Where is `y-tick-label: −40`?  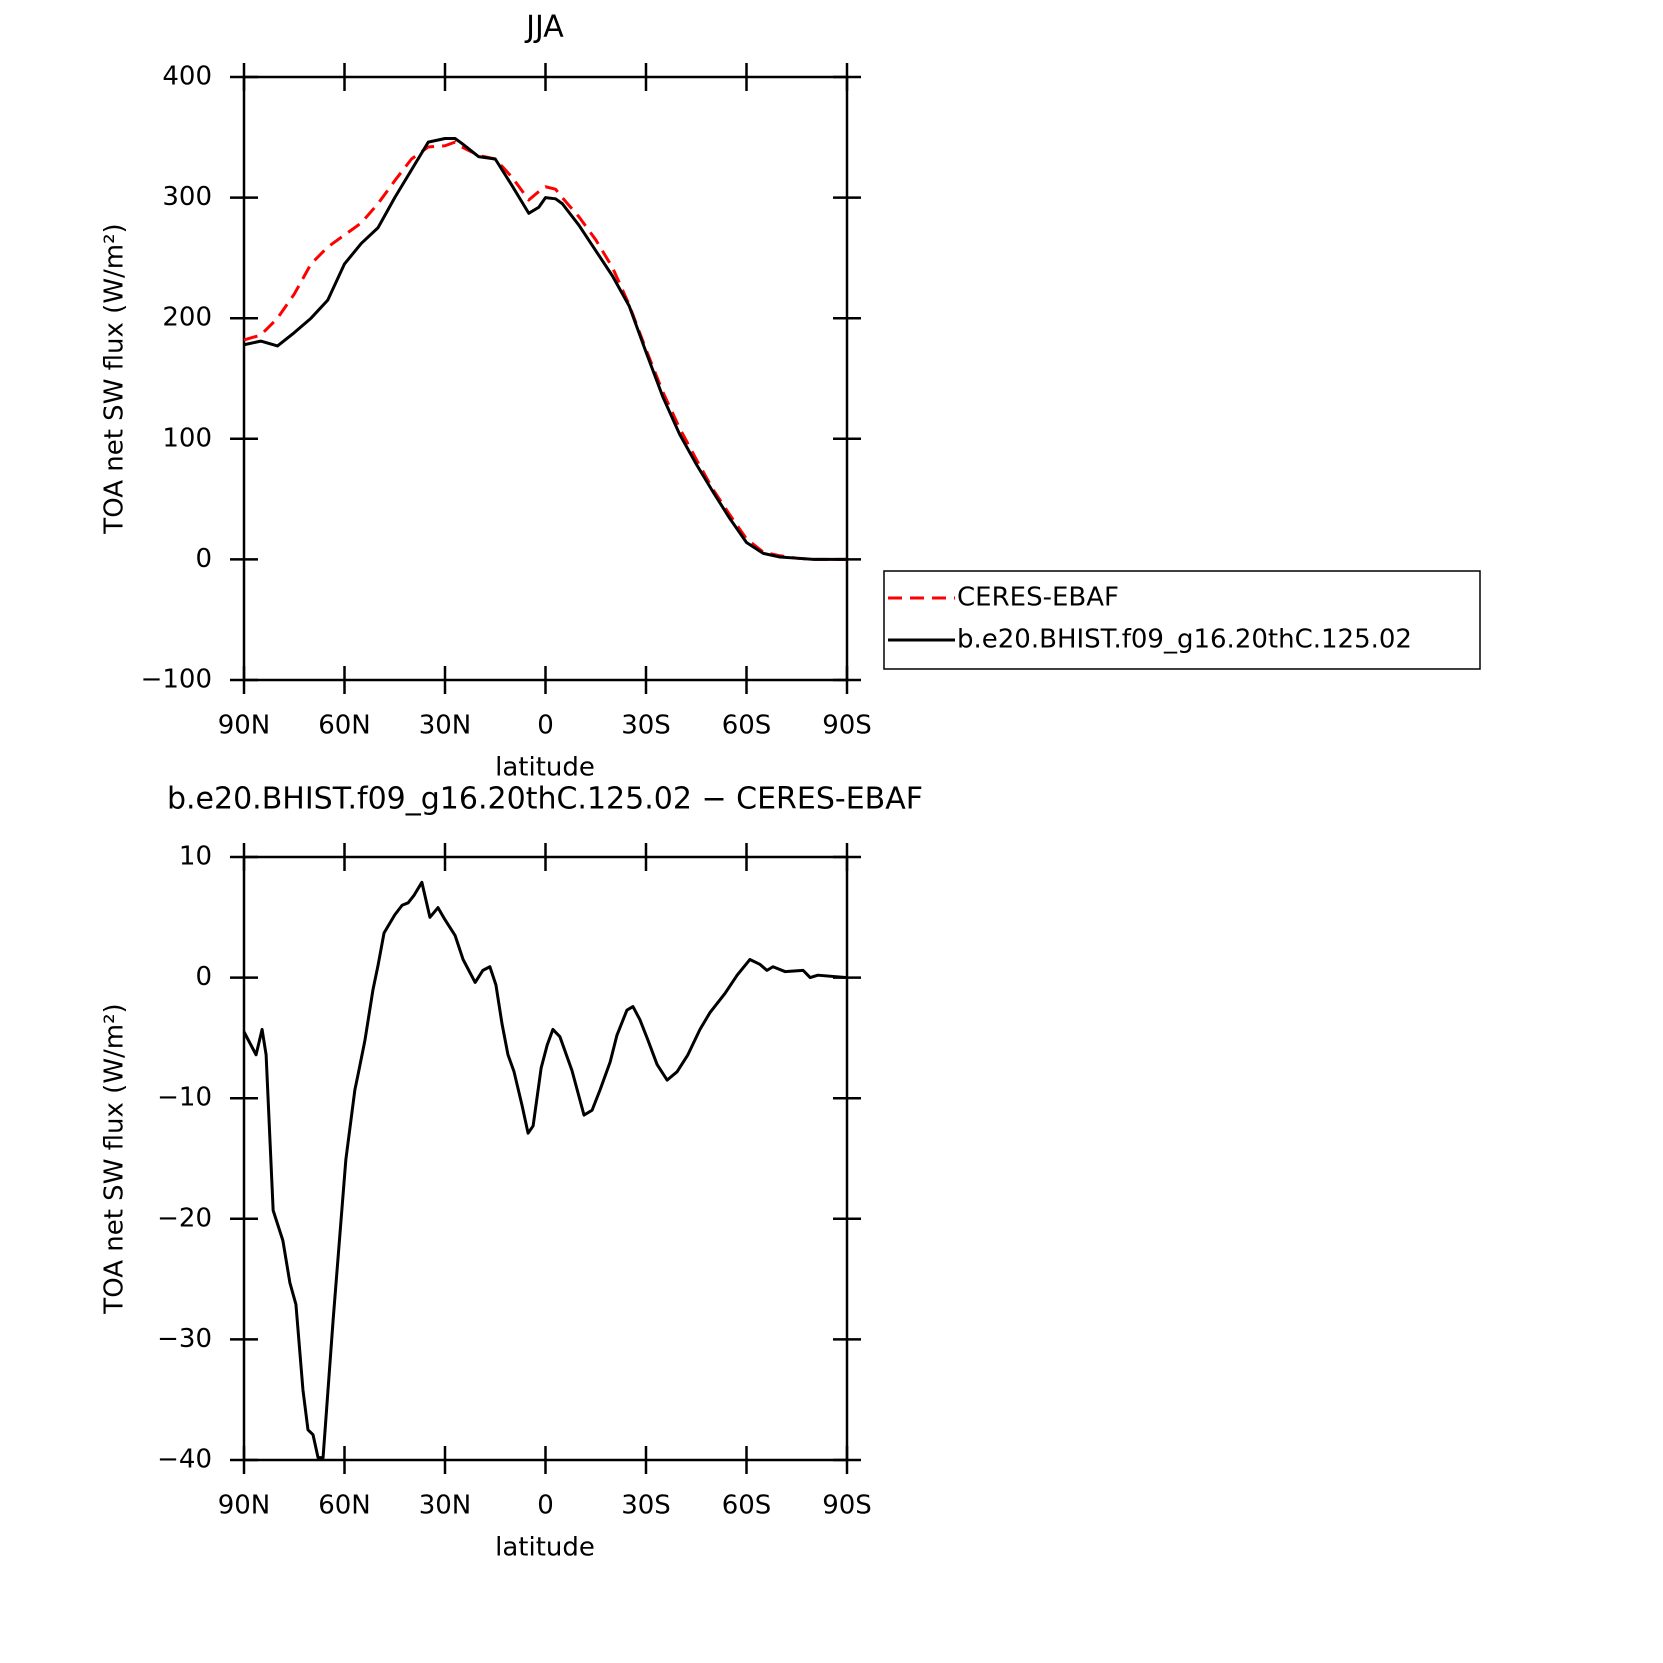
y-tick-label: −40 is located at coordinates (184, 1460).